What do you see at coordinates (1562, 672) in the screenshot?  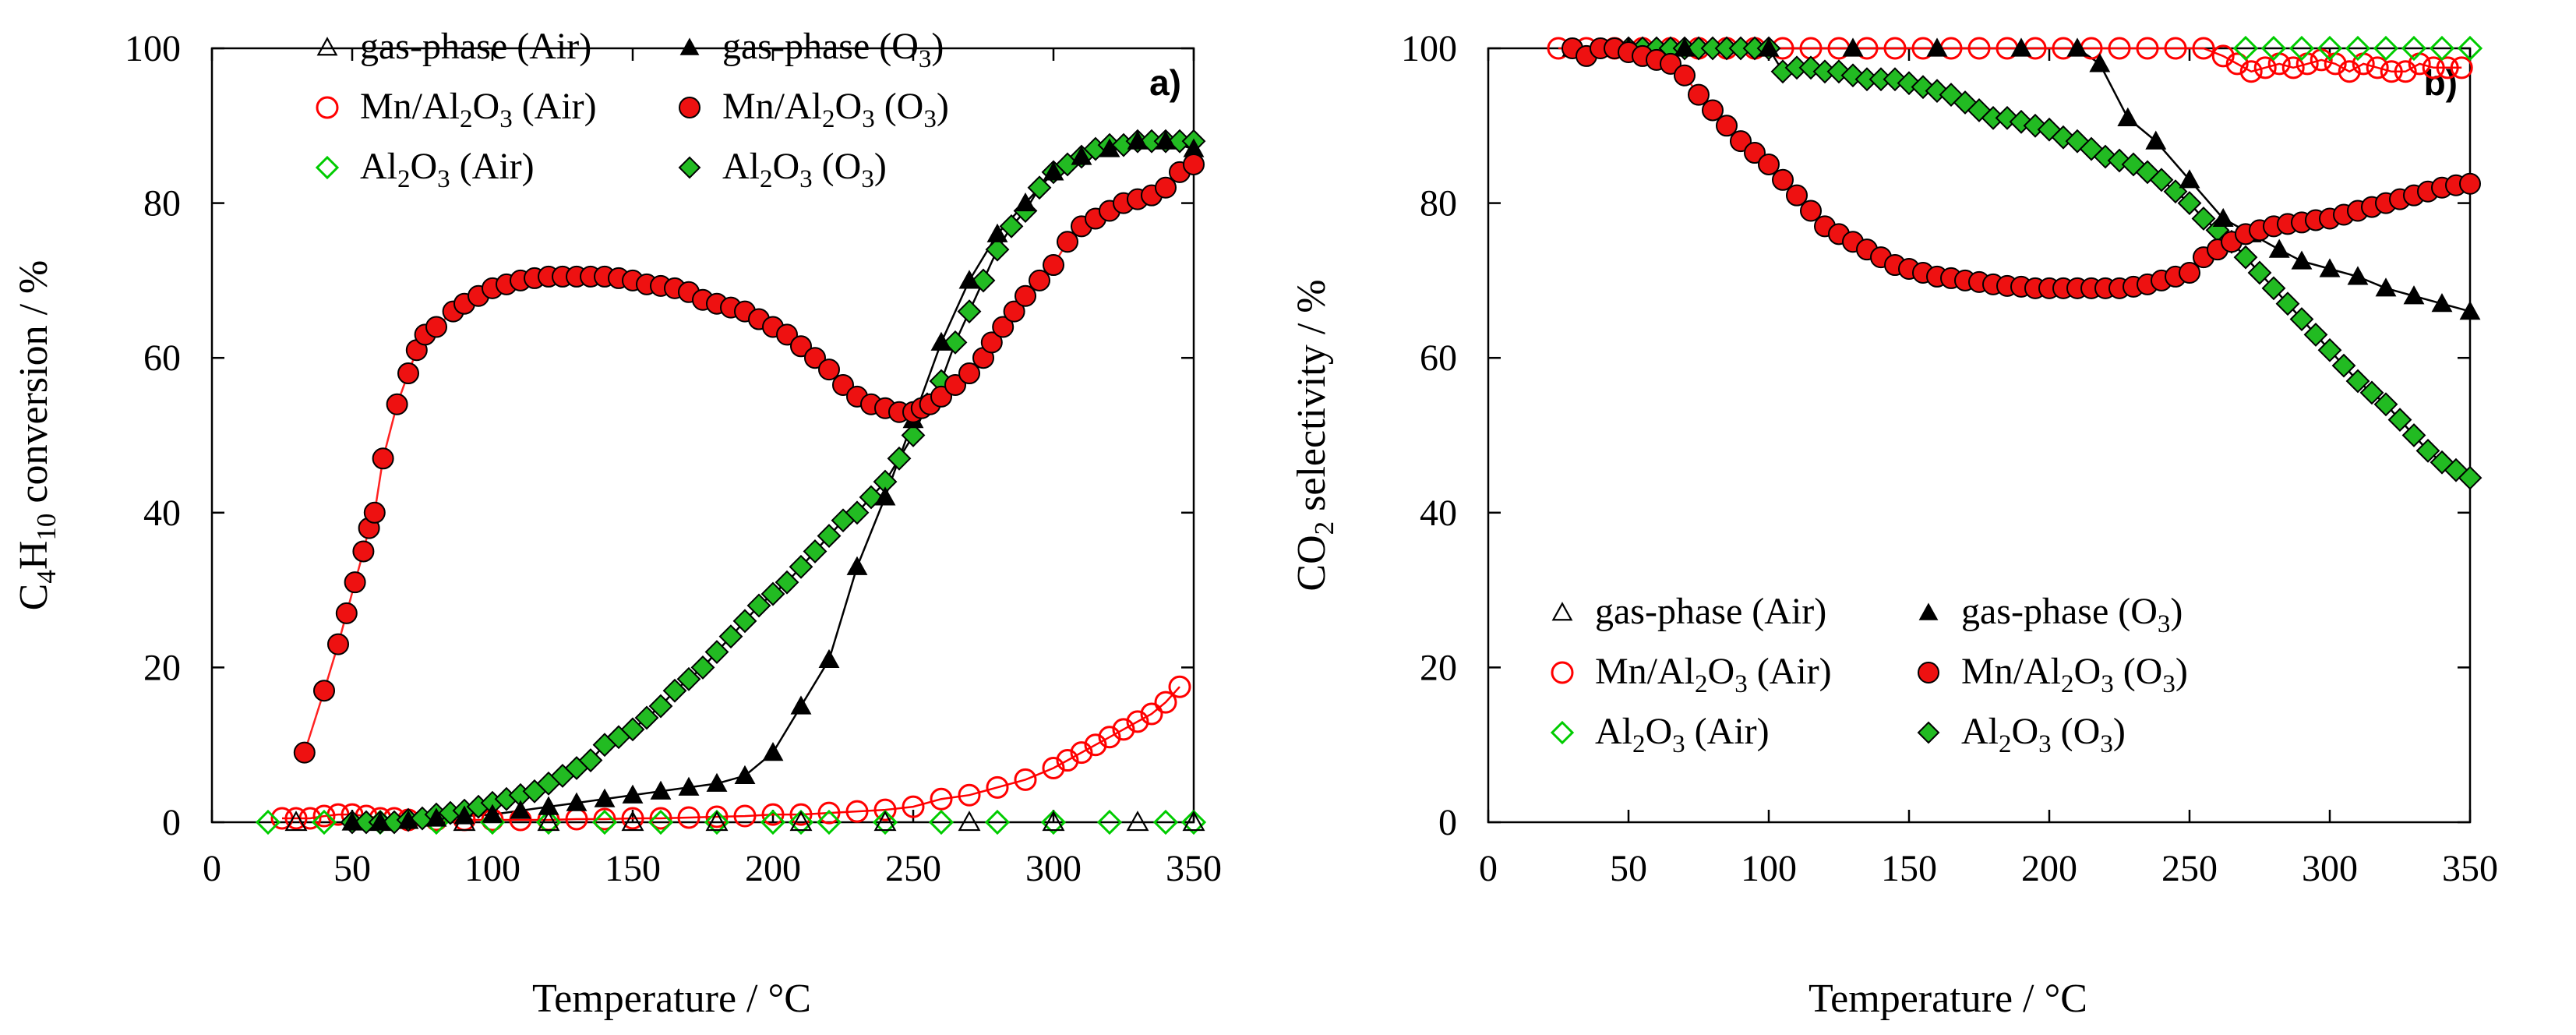 I see `legend-marker-mn-air` at bounding box center [1562, 672].